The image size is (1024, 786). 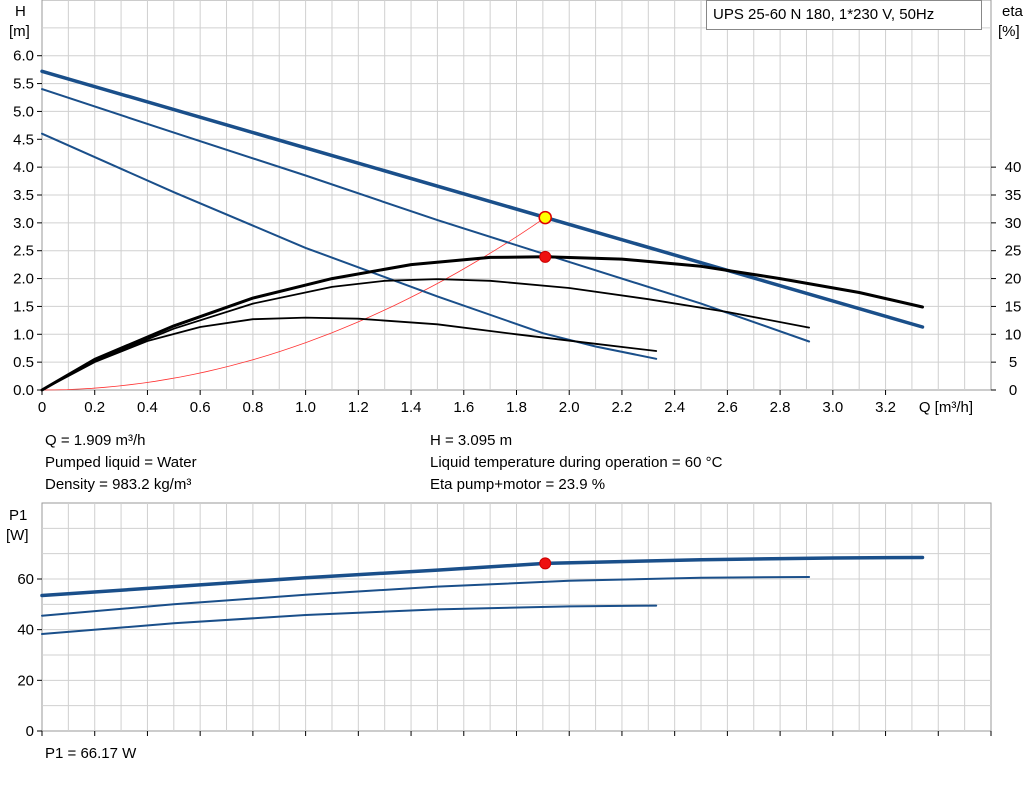 What do you see at coordinates (1013, 11) in the screenshot?
I see `eta-axis-label: eta` at bounding box center [1013, 11].